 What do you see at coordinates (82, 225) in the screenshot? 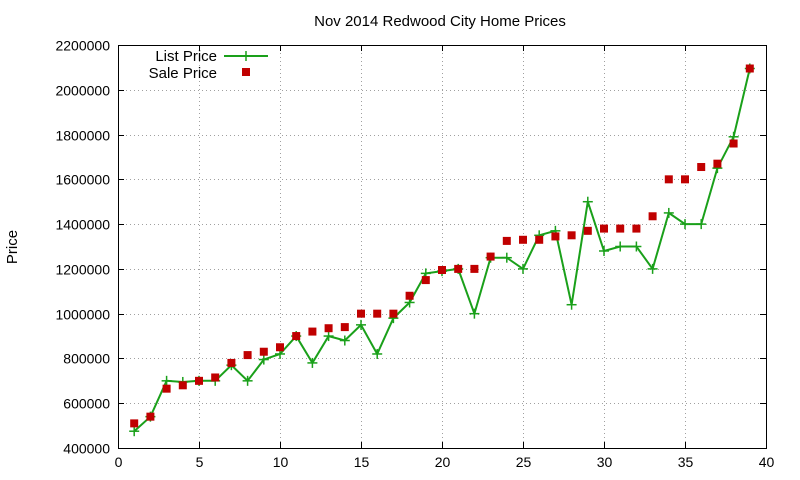
I see `y-tick-label: 1400000` at bounding box center [82, 225].